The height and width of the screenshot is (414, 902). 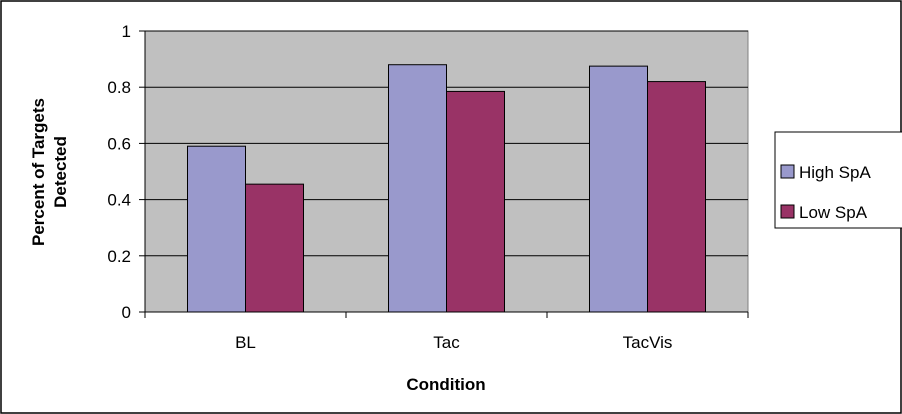 I want to click on bar-low-spa-tacvis, so click(x=676, y=197).